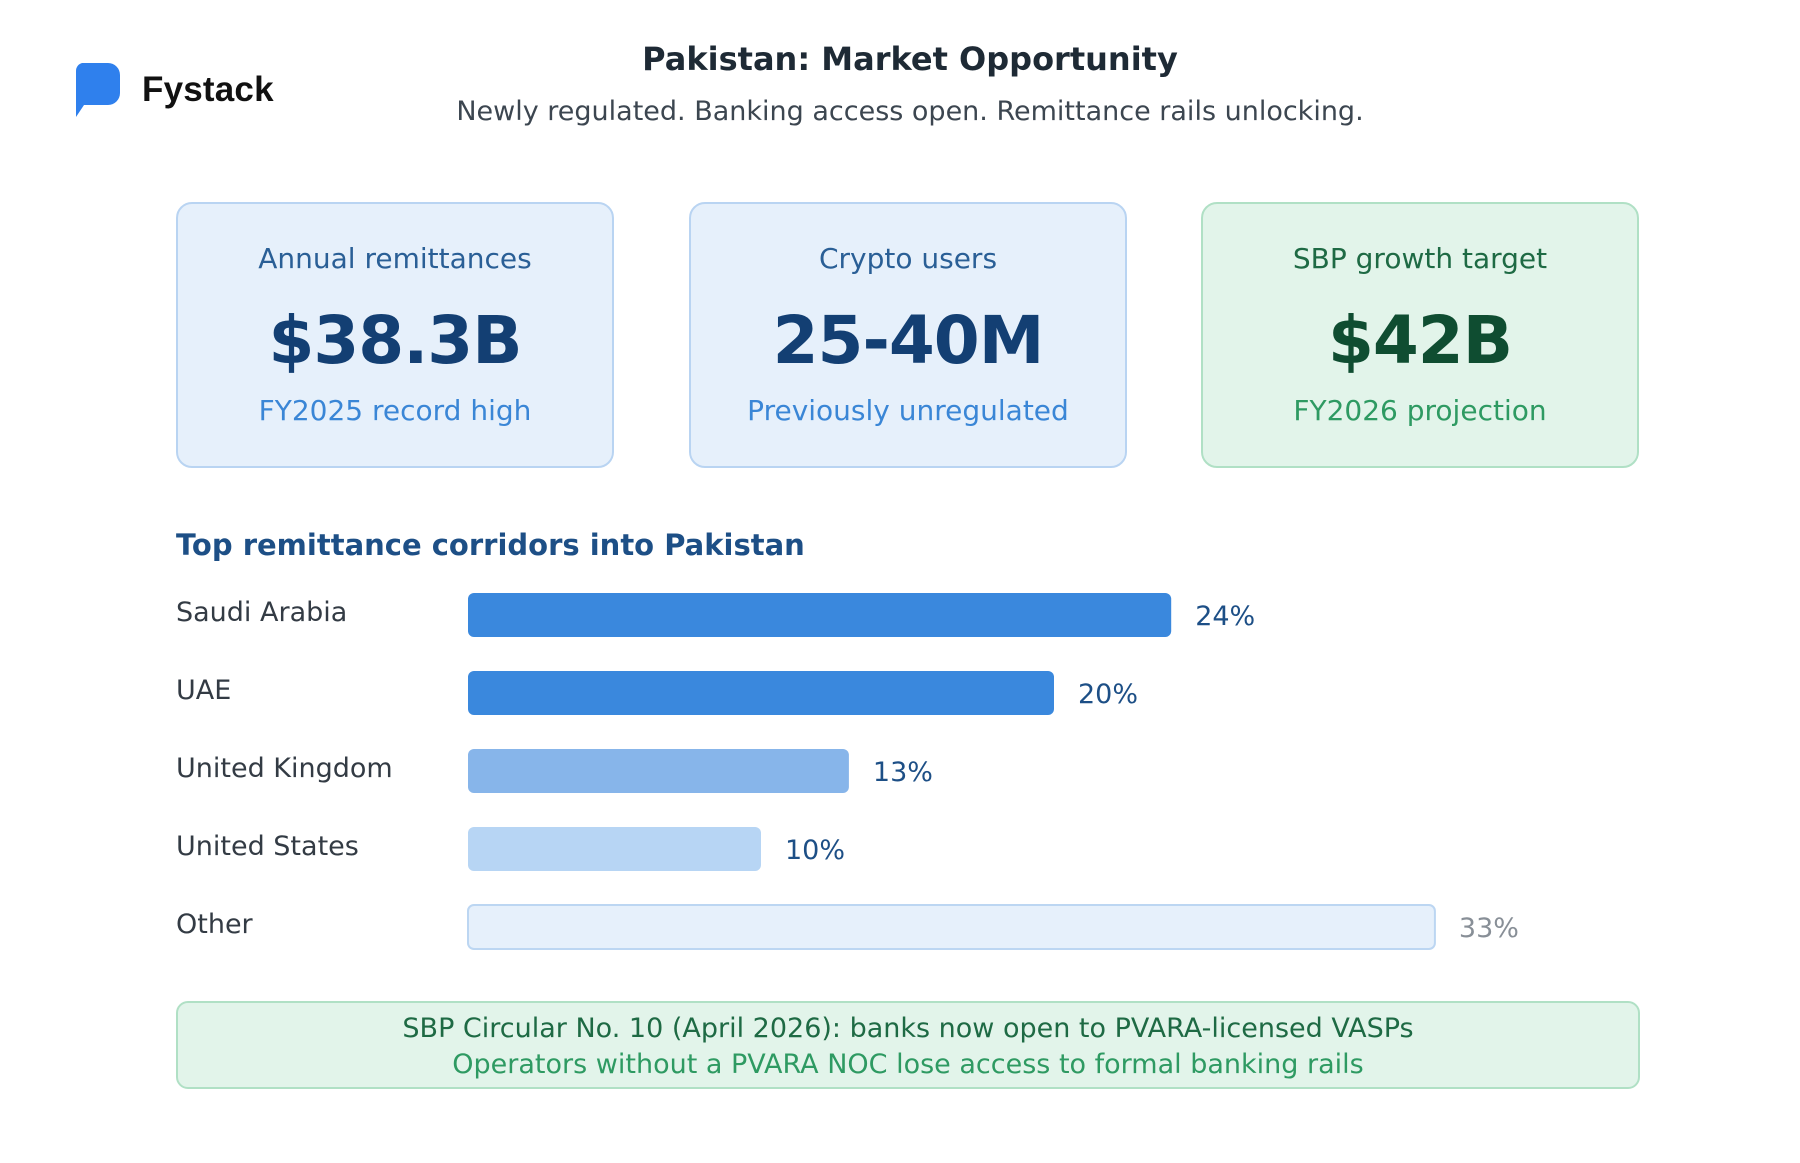  What do you see at coordinates (908, 340) in the screenshot?
I see `stat-value: 25-40M` at bounding box center [908, 340].